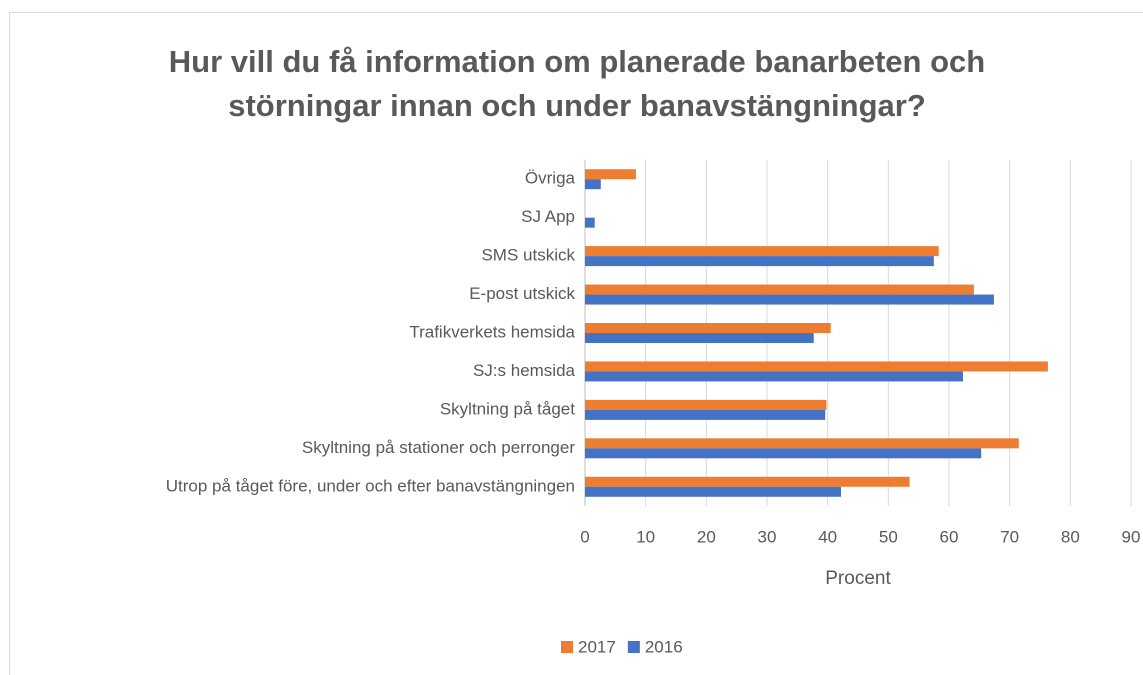  What do you see at coordinates (1131, 536) in the screenshot?
I see `x-tick-label: 90` at bounding box center [1131, 536].